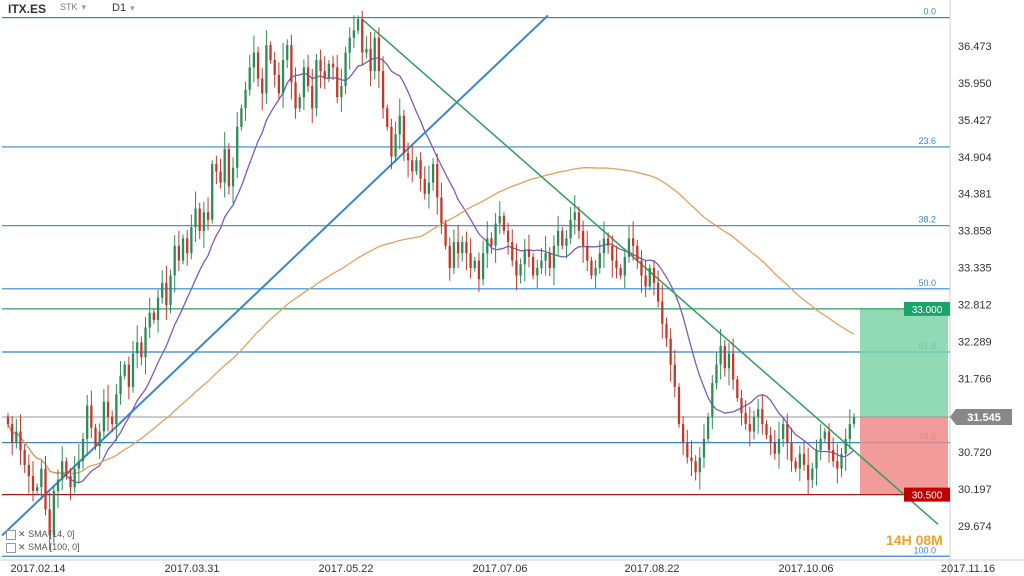 The image size is (1024, 576). I want to click on current-price-tag: 31.545, so click(984, 418).